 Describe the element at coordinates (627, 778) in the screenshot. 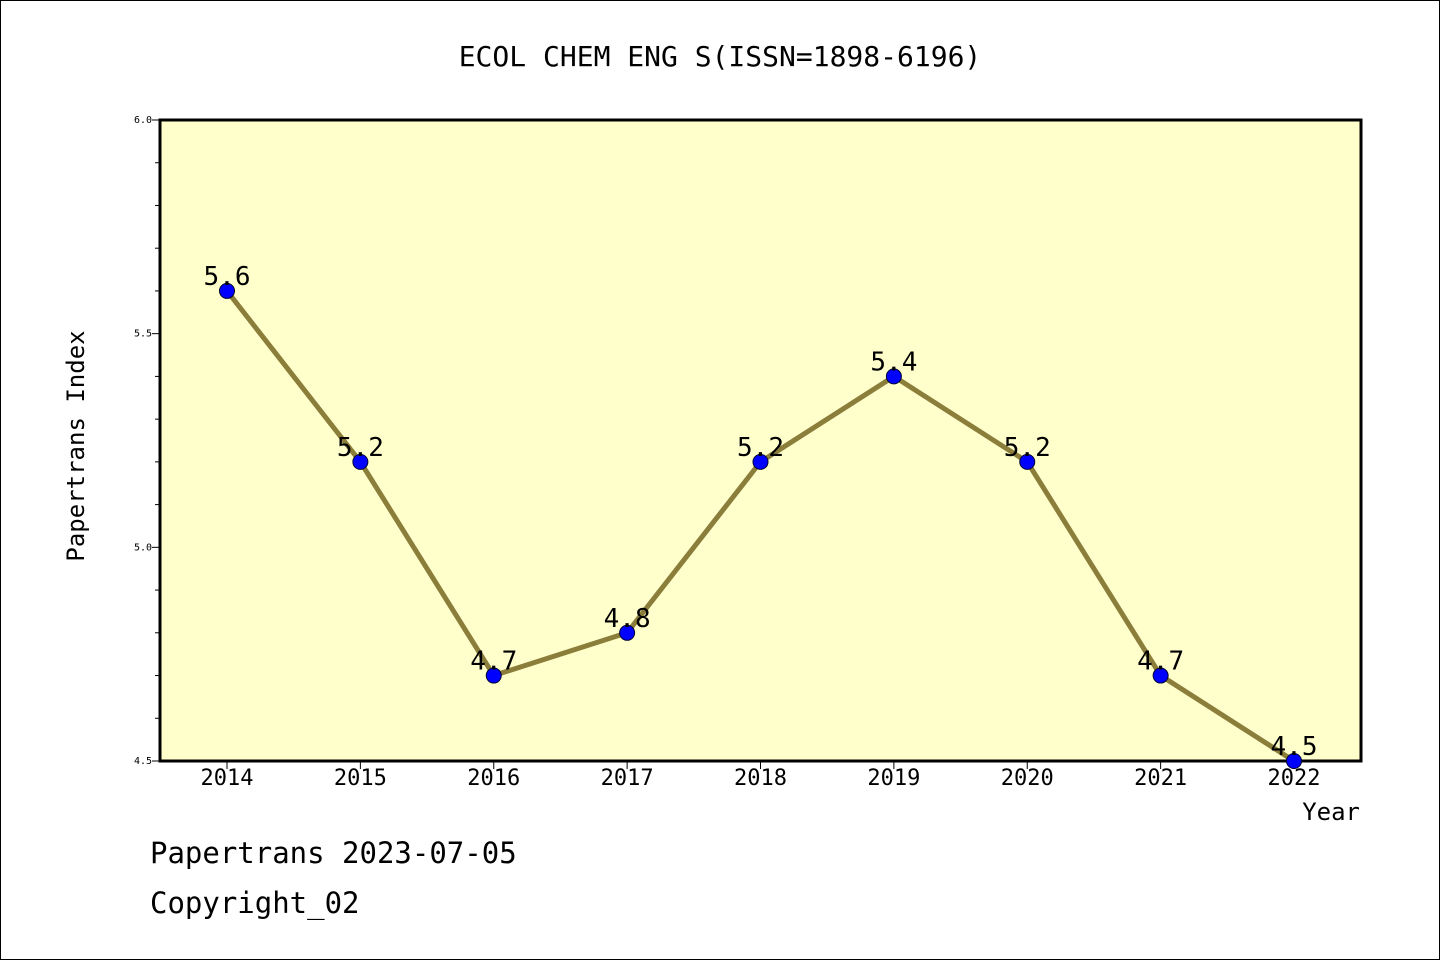

I see `x-tick-label: 2017` at that location.